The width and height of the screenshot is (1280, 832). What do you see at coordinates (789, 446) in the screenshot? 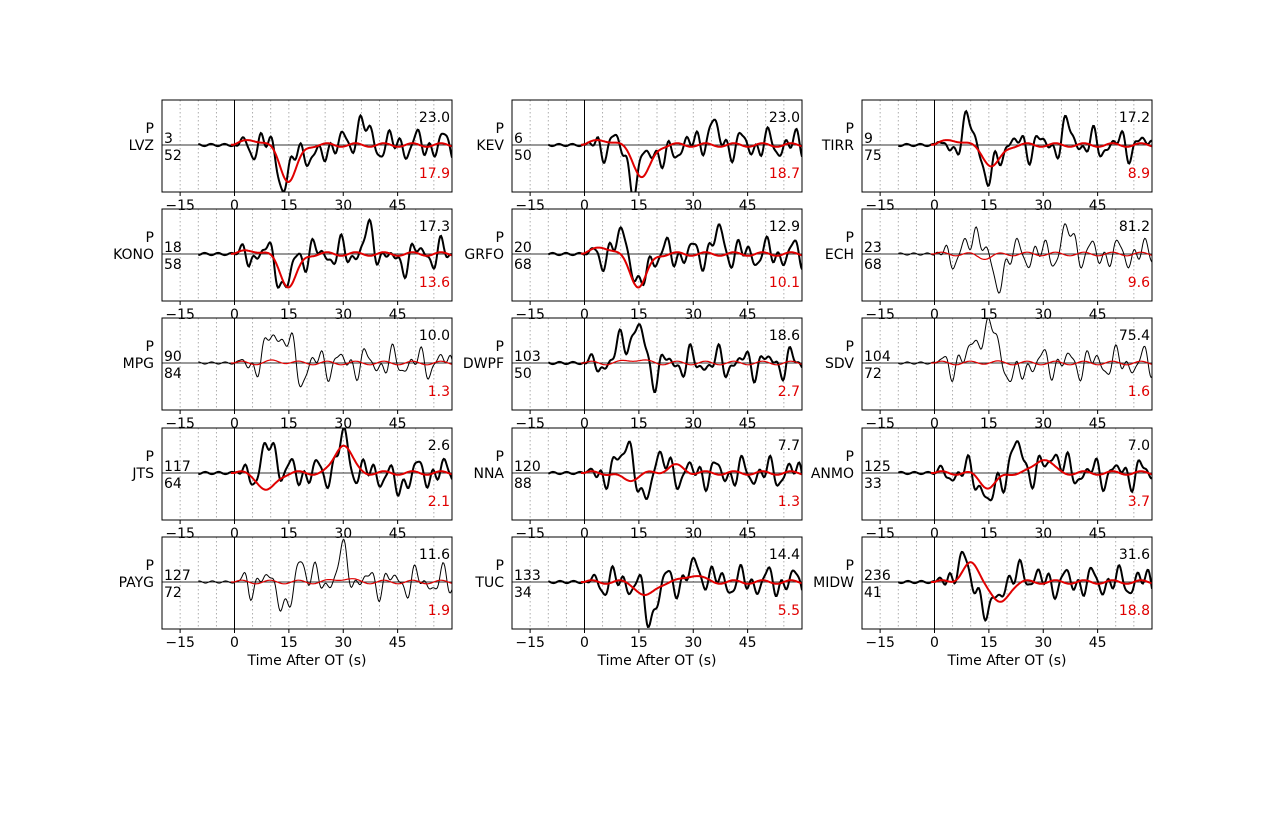
I see `observed-amplitude: 7.7` at bounding box center [789, 446].